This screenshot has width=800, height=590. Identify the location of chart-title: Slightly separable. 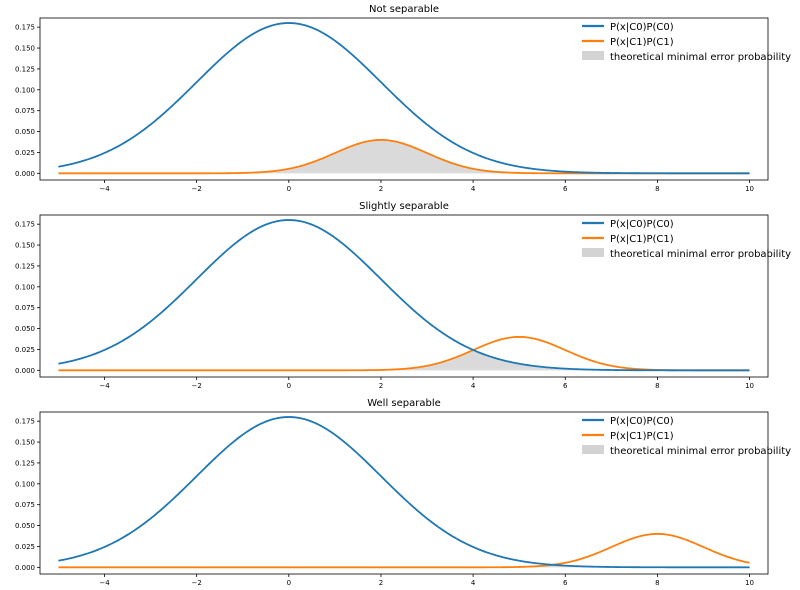
(404, 206).